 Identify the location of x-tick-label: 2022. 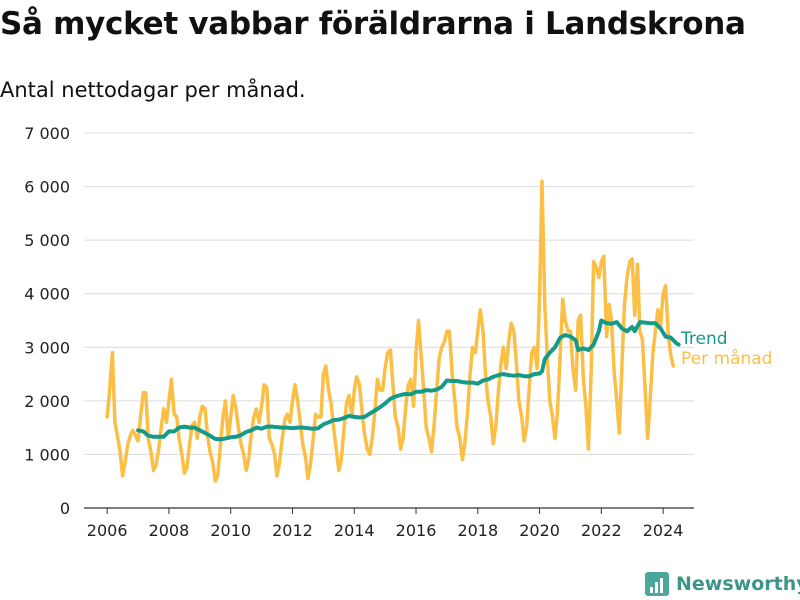
(601, 530).